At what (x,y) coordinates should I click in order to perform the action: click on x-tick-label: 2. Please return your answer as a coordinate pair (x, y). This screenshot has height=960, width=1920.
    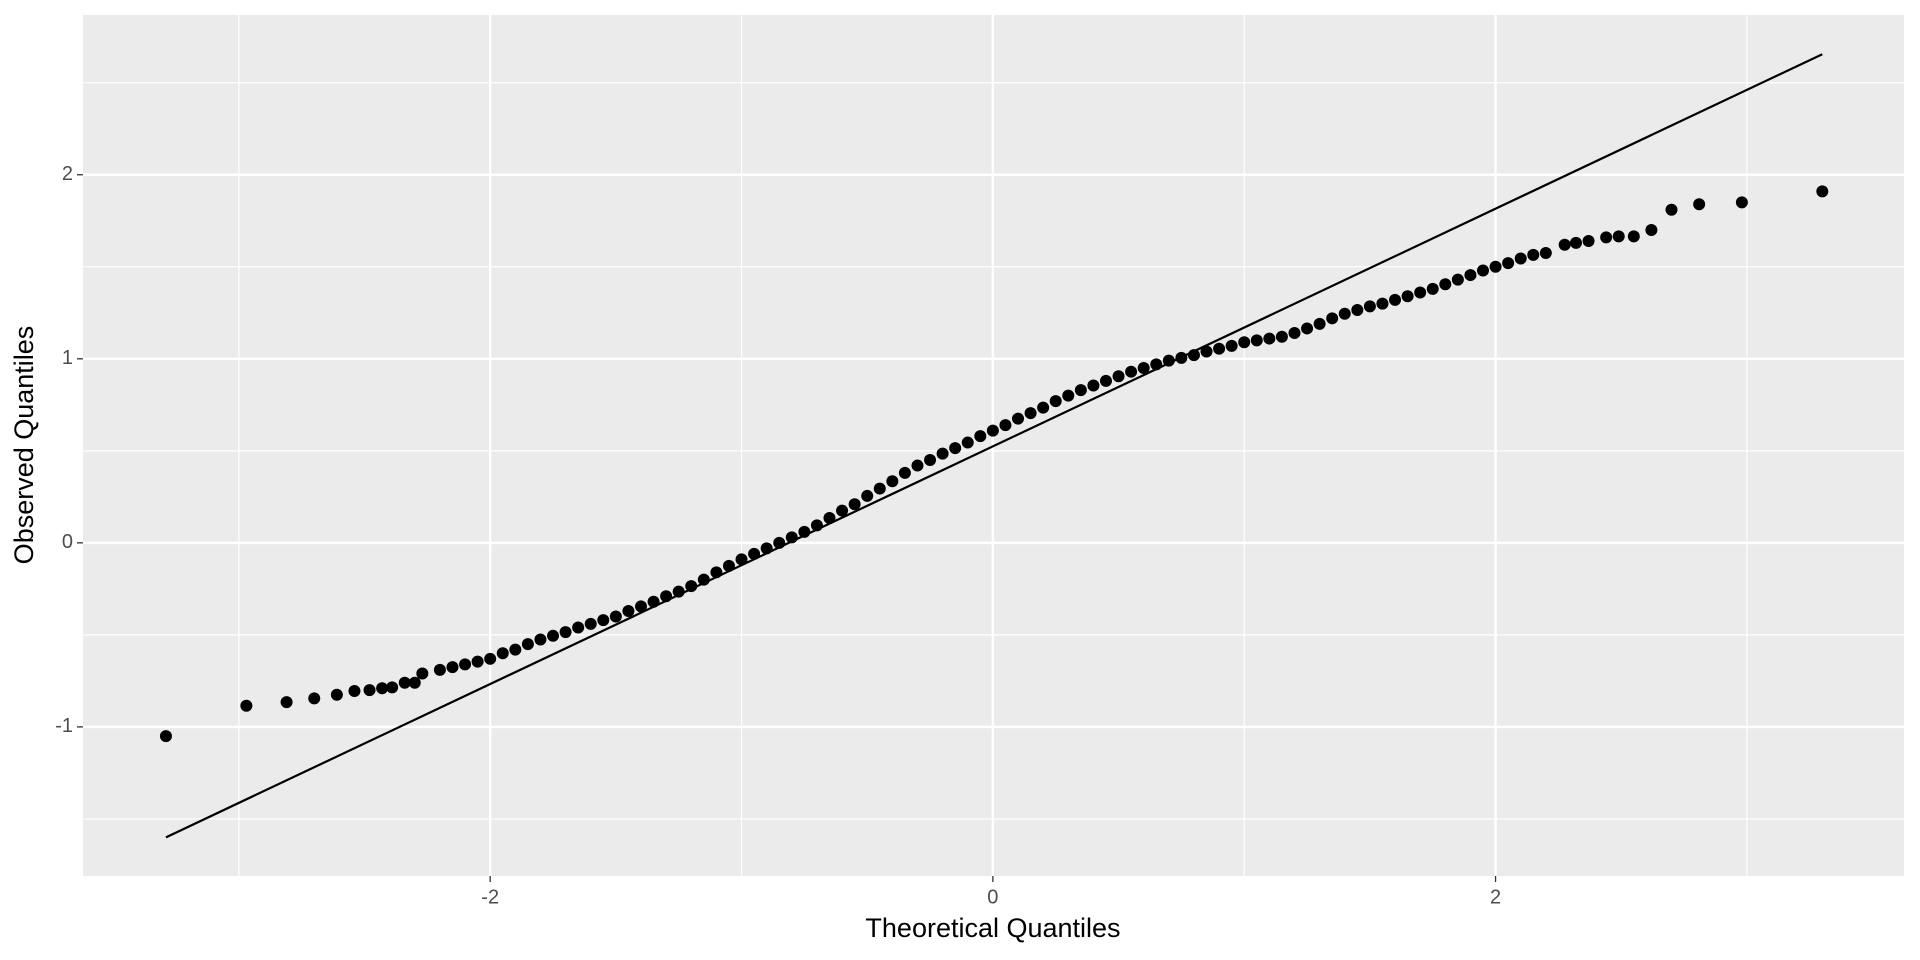
    Looking at the image, I should click on (1495, 897).